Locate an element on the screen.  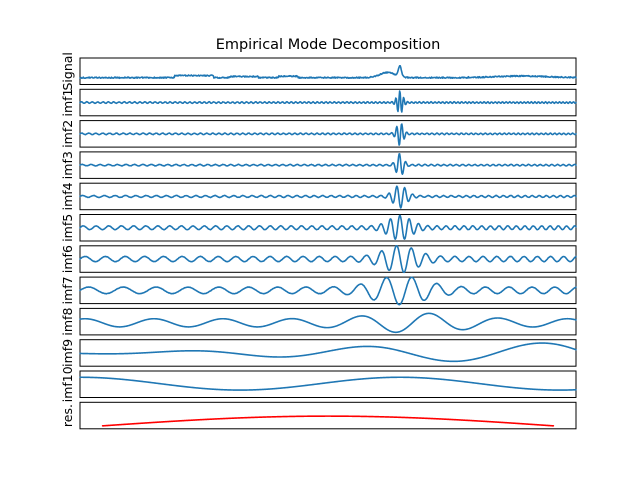
series-line-imf2 is located at coordinates (328, 134).